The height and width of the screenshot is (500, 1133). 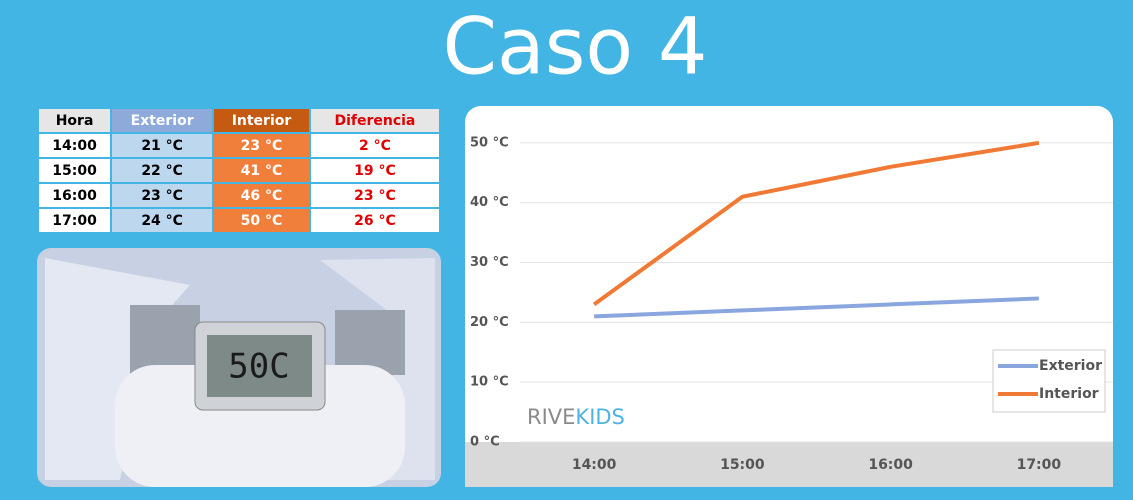 What do you see at coordinates (1049, 381) in the screenshot?
I see `legend-box` at bounding box center [1049, 381].